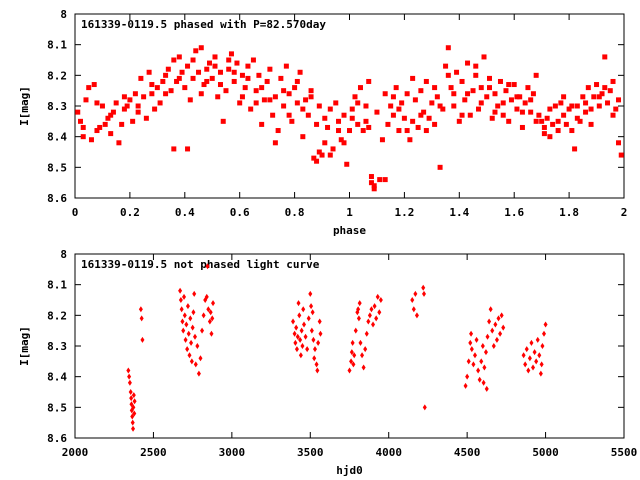 The image size is (640, 480). What do you see at coordinates (57, 167) in the screenshot?
I see `y-tick-label: 8.5` at bounding box center [57, 167].